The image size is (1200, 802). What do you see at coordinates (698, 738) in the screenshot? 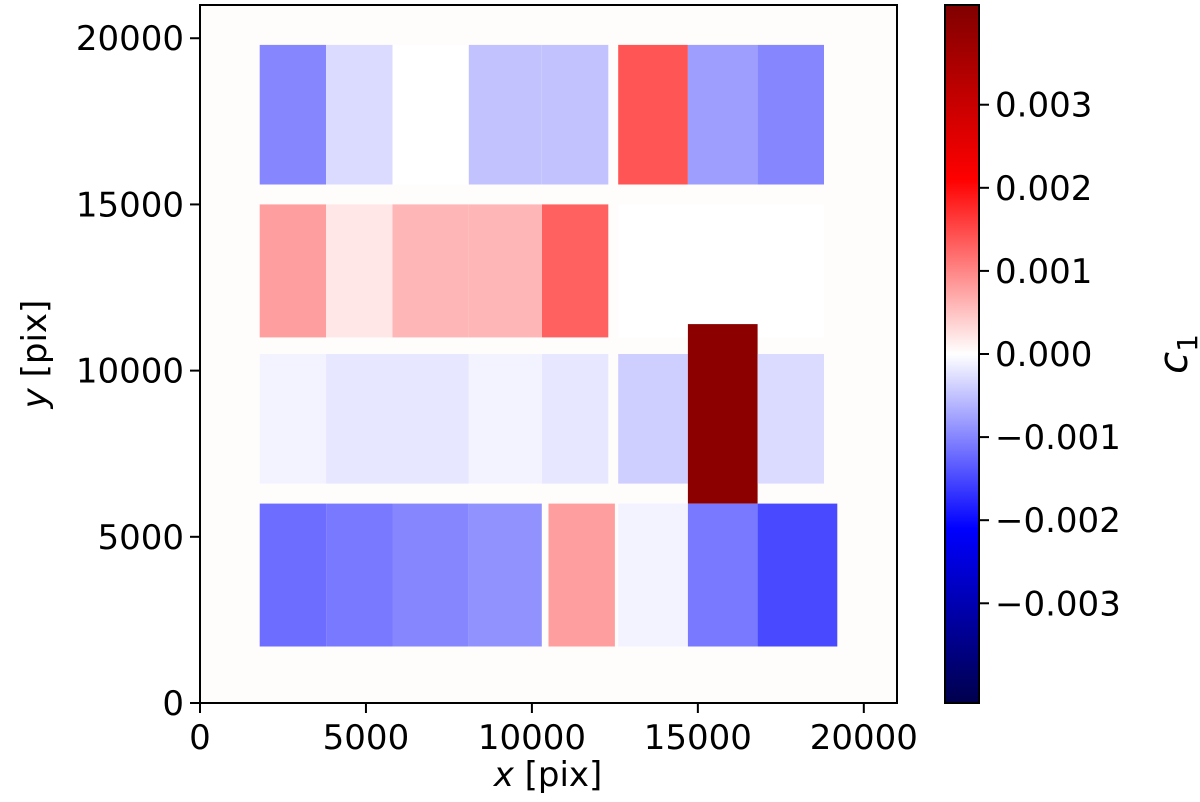
I see `x-tick-label: 15000` at bounding box center [698, 738].